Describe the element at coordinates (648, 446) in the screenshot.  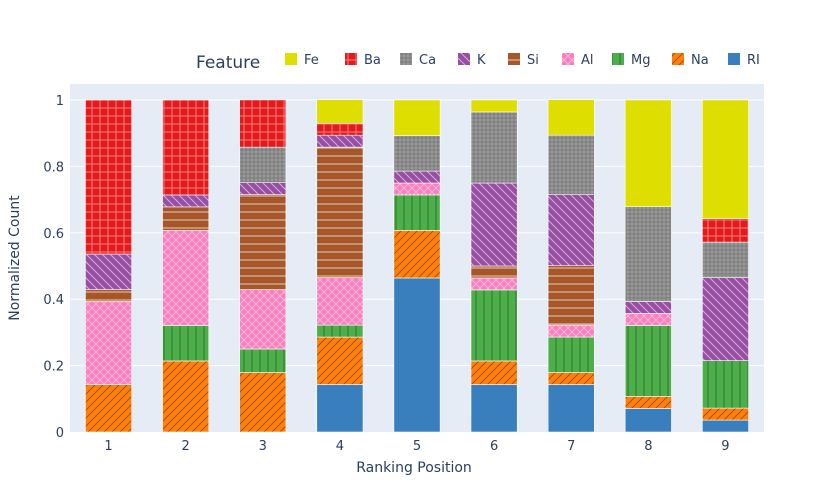
I see `x-tick-label: 8` at that location.